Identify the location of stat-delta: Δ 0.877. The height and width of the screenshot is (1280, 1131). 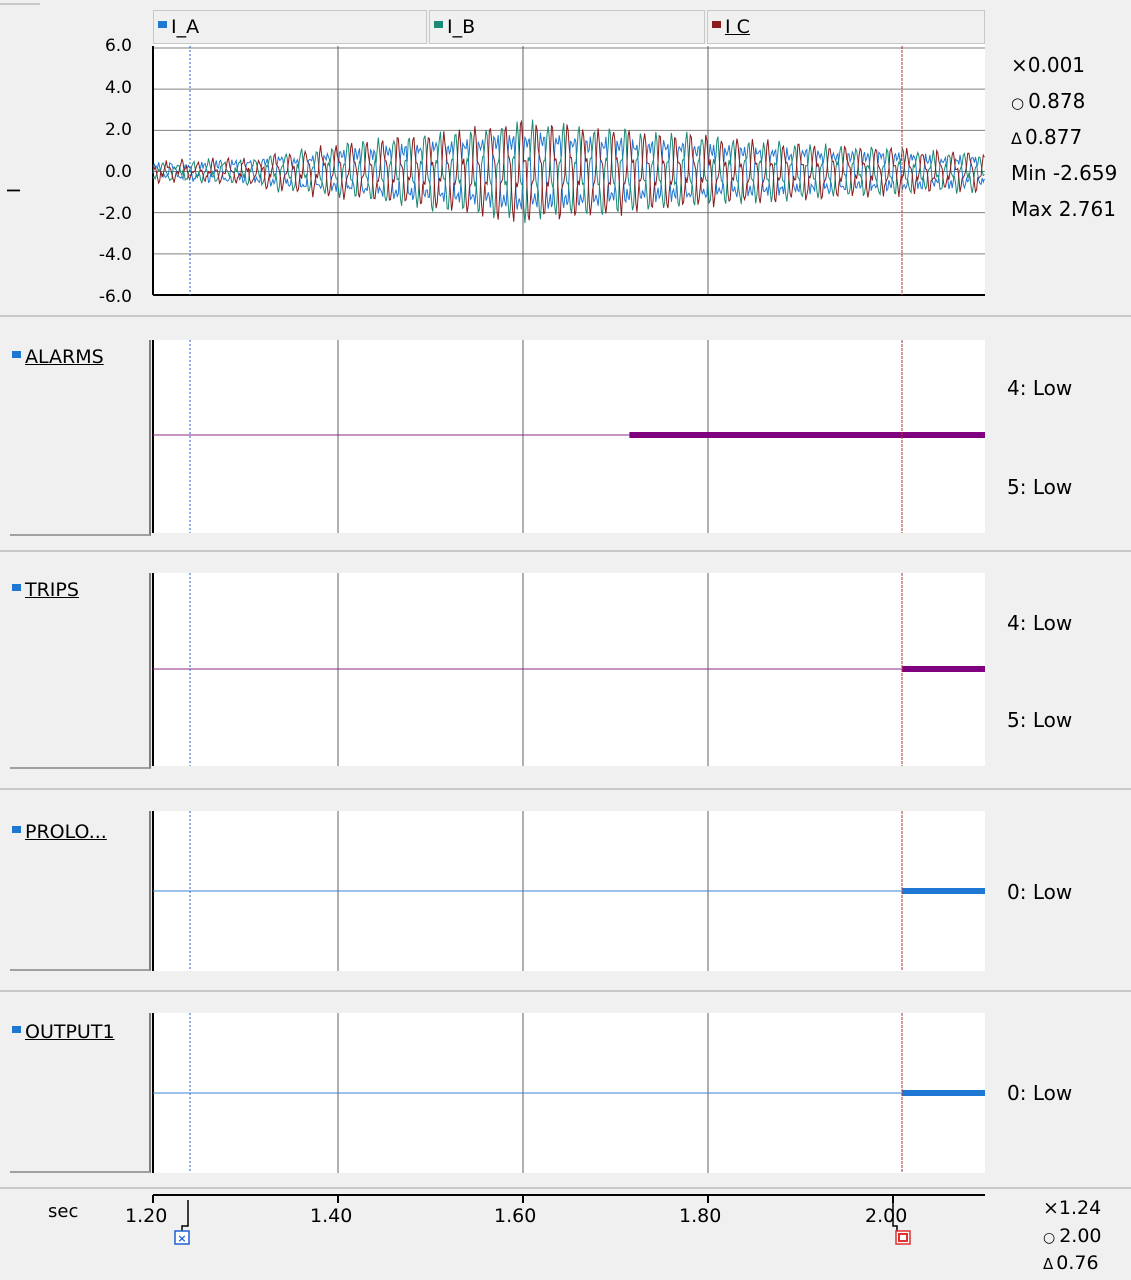
(1046, 137).